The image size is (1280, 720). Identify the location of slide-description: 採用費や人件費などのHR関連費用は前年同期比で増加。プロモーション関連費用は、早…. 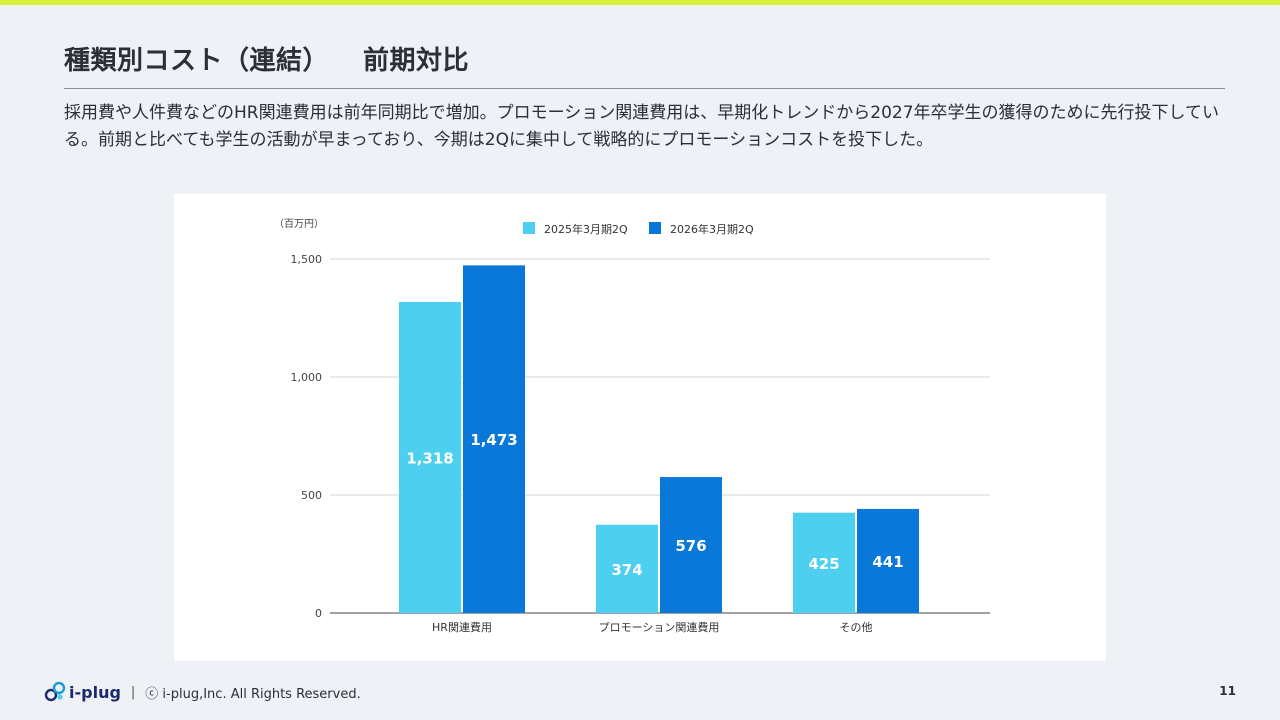
(642, 126).